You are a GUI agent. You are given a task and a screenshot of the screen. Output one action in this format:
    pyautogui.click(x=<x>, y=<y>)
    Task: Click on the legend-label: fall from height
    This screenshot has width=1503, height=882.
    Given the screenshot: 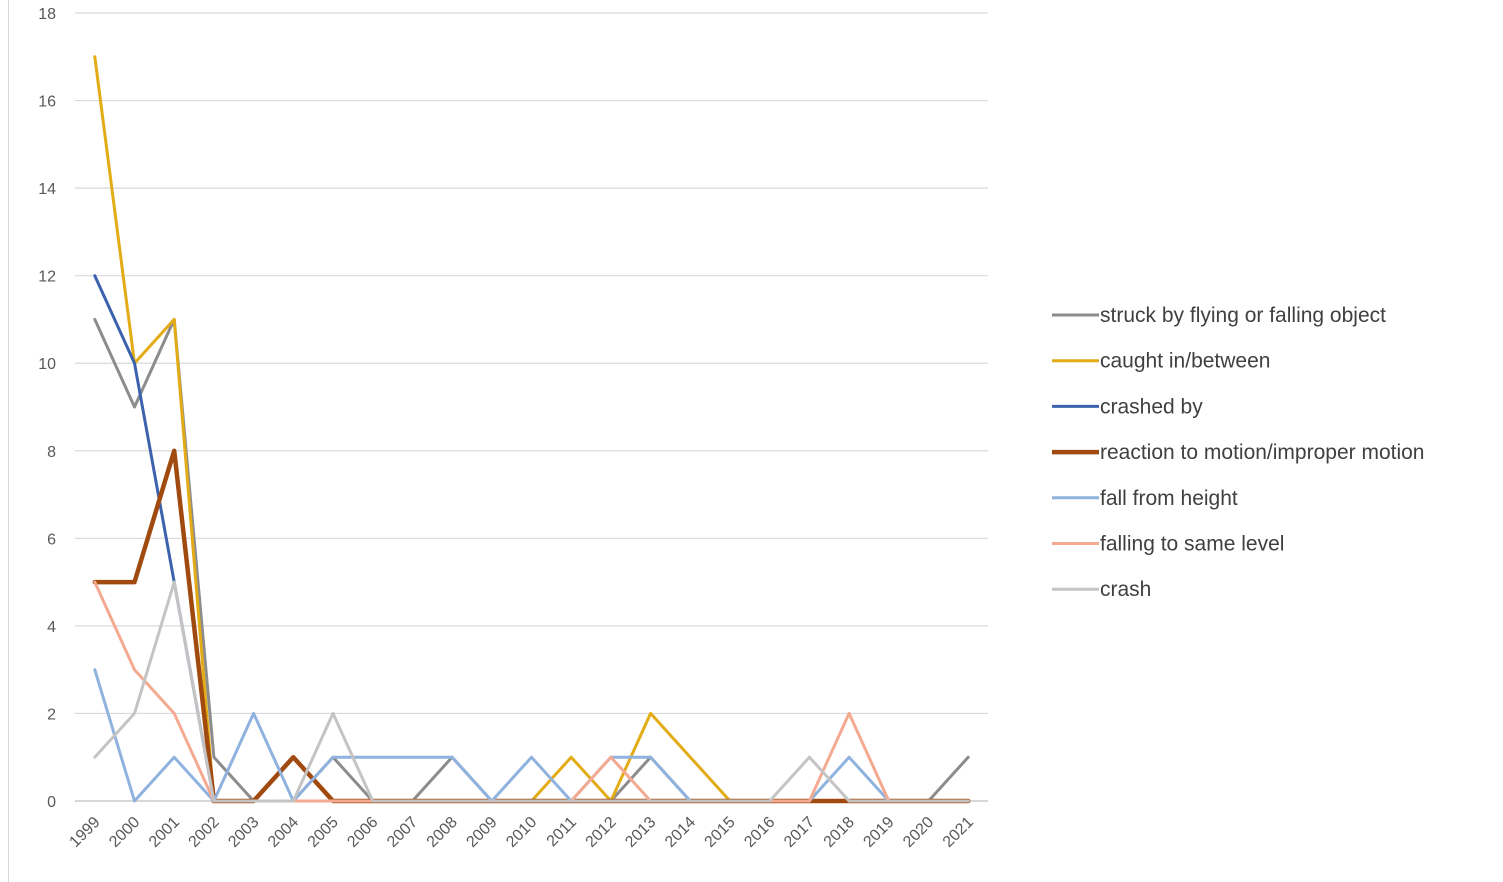 What is the action you would take?
    pyautogui.click(x=1169, y=498)
    